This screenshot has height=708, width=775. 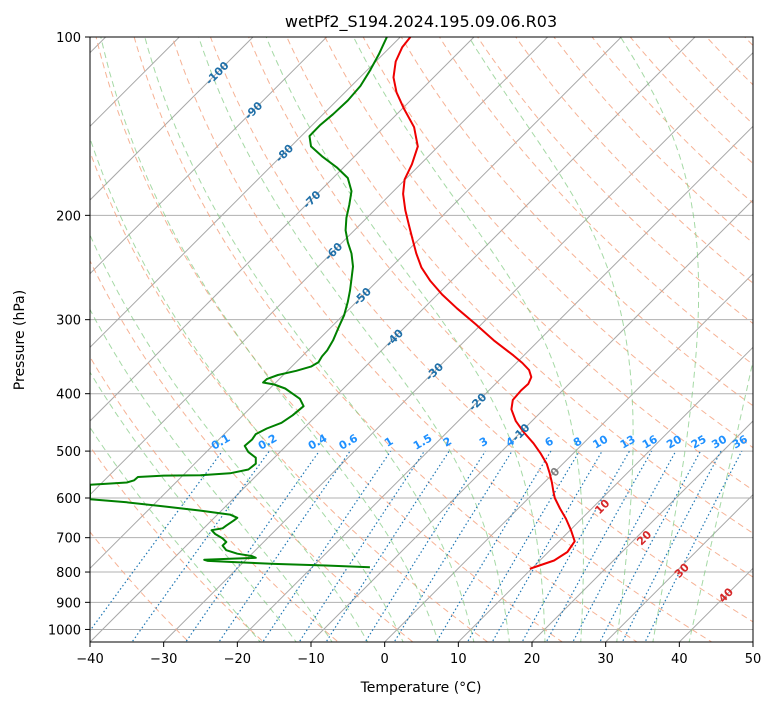 I want to click on x-tick-label: 40, so click(x=679, y=659).